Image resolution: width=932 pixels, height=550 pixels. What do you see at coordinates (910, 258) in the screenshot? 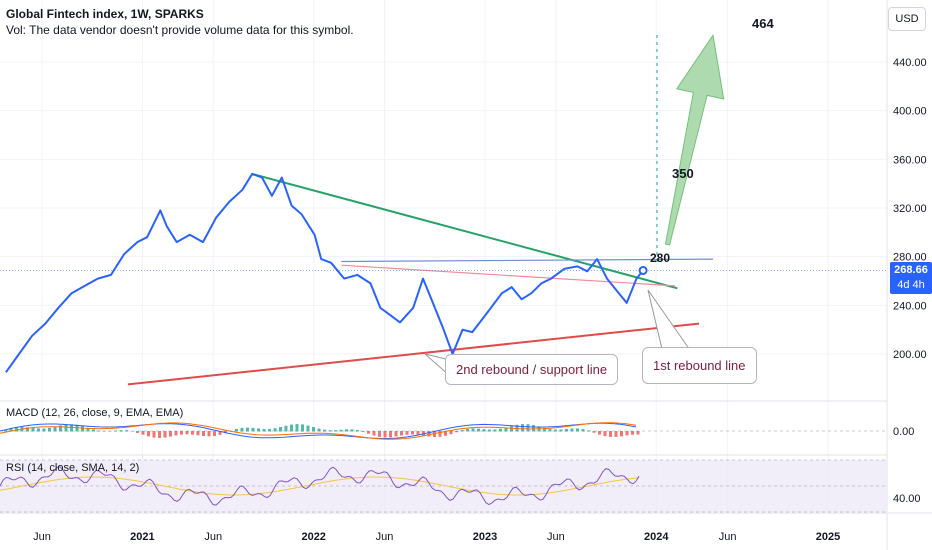
I see `y-tick-label: 280.00` at bounding box center [910, 258].